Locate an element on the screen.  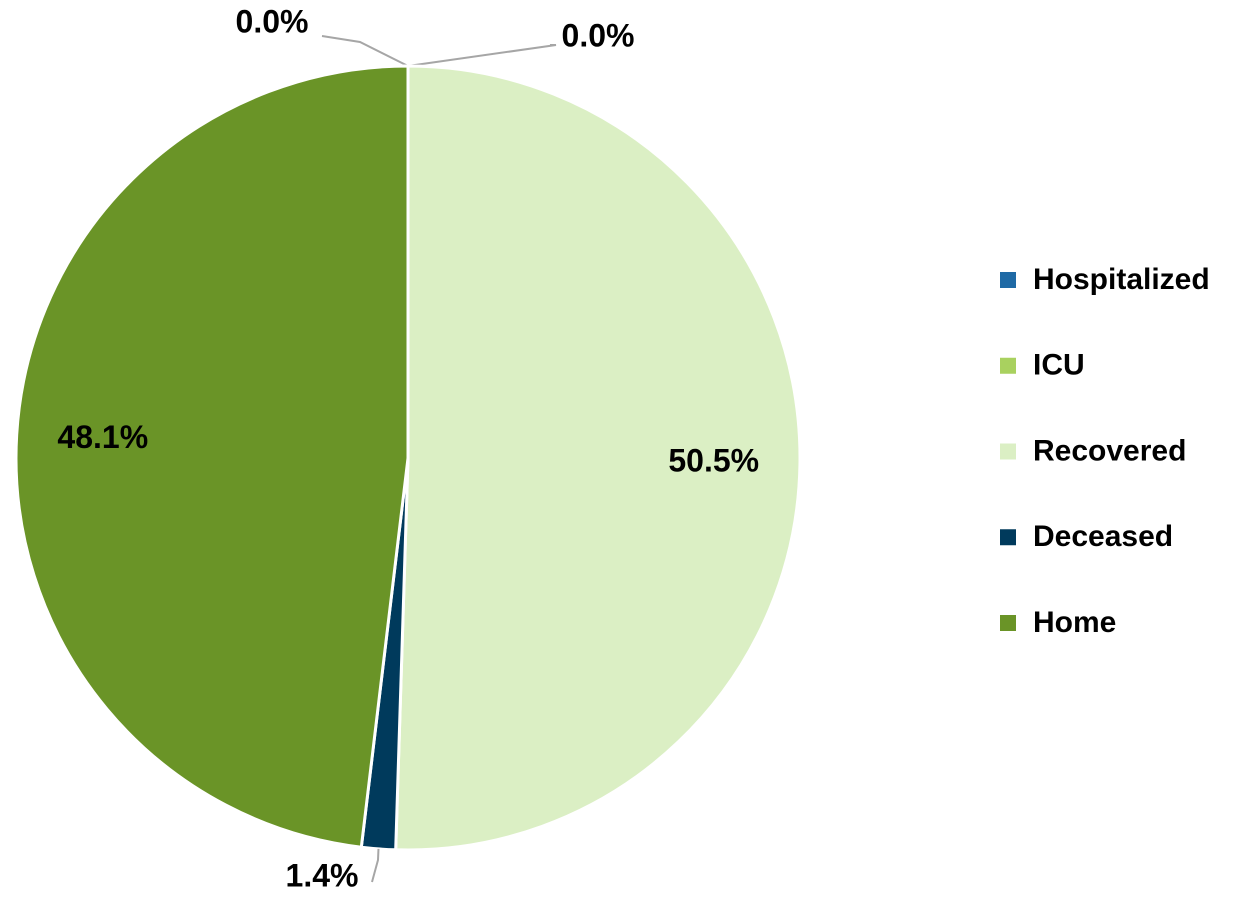
data-label: 50.5% is located at coordinates (713, 460).